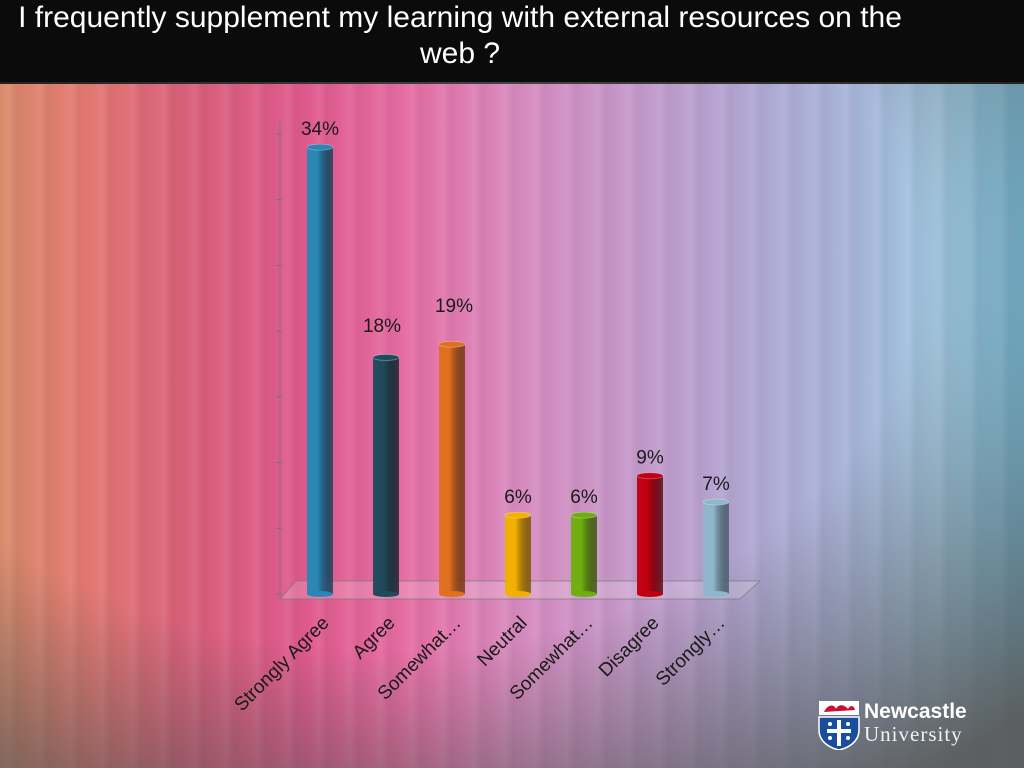 The height and width of the screenshot is (768, 1024). I want to click on data-label: 9%, so click(650, 458).